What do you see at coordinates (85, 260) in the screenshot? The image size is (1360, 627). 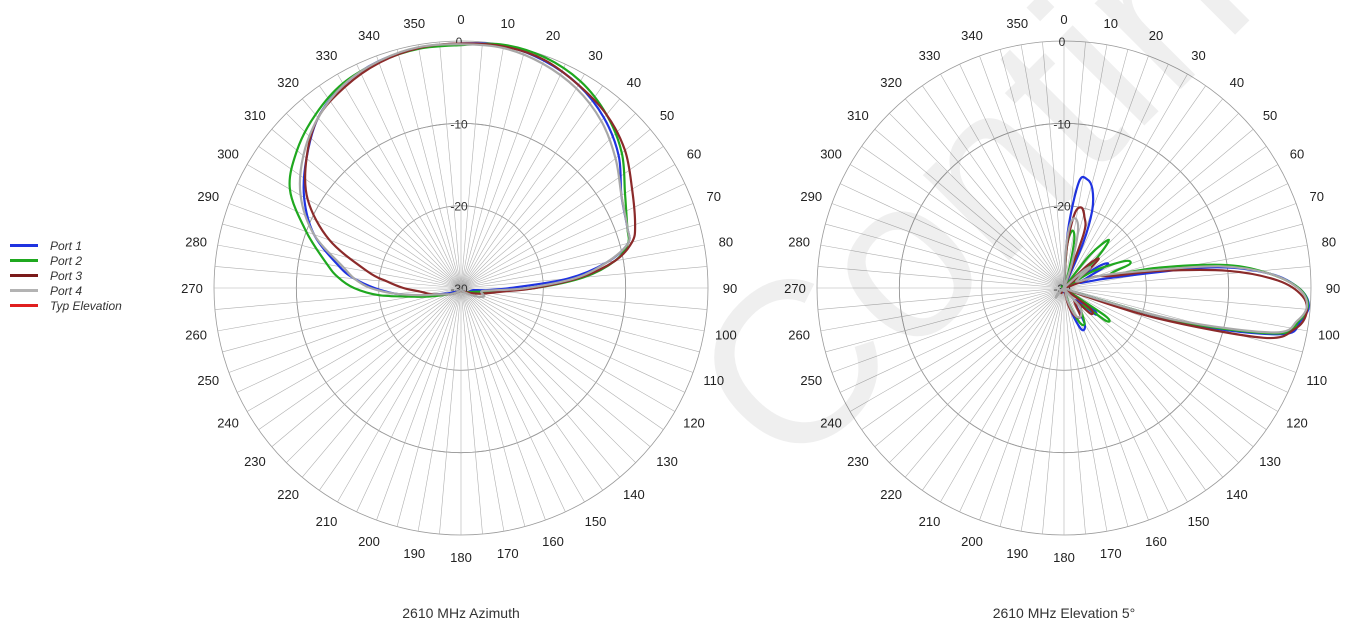 I see `legend-item-port-2: Port 2` at bounding box center [85, 260].